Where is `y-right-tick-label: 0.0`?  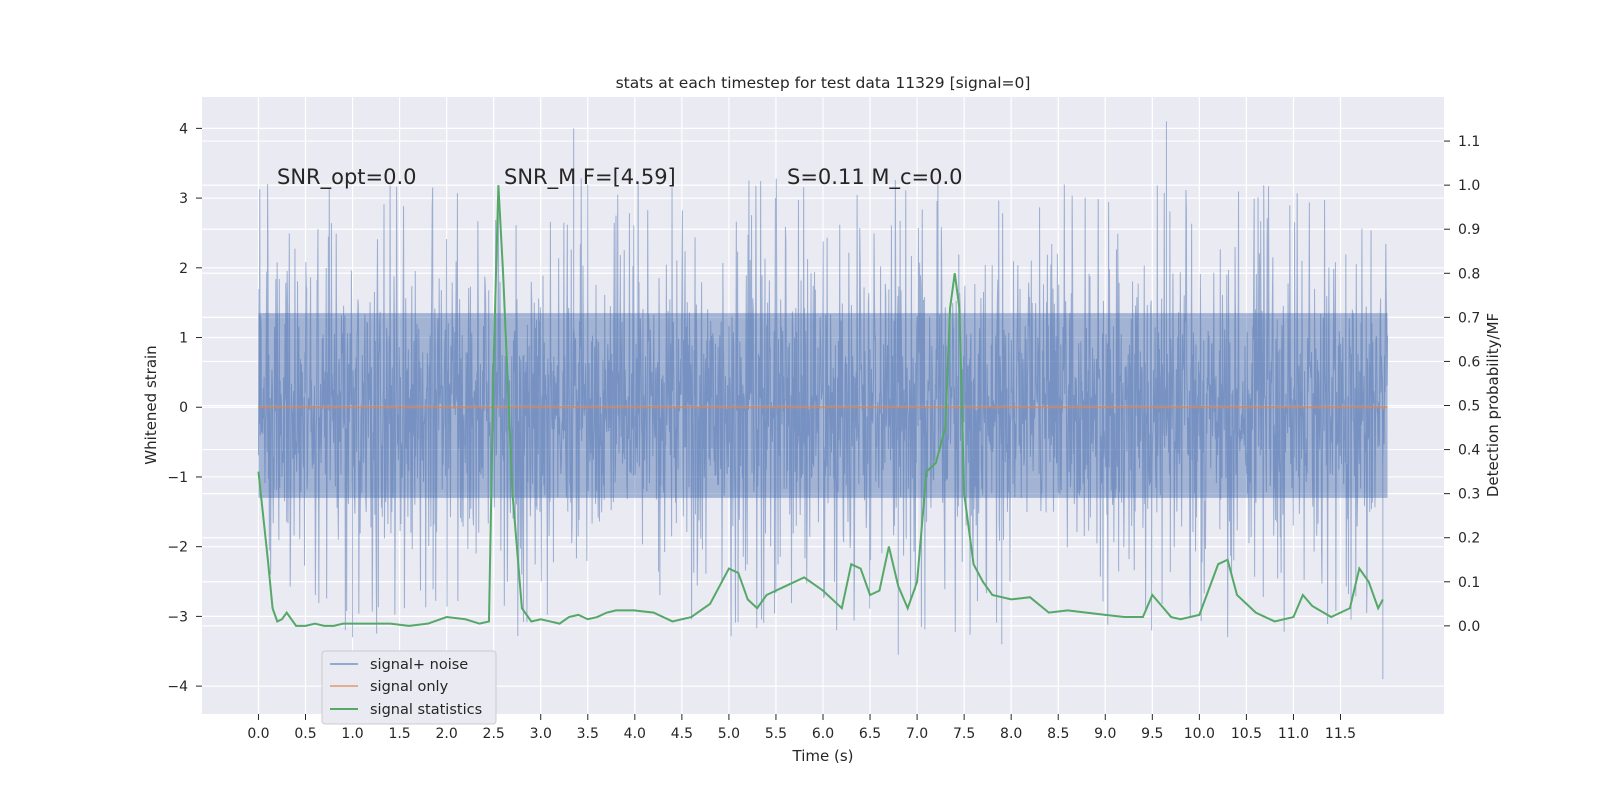 y-right-tick-label: 0.0 is located at coordinates (1469, 627).